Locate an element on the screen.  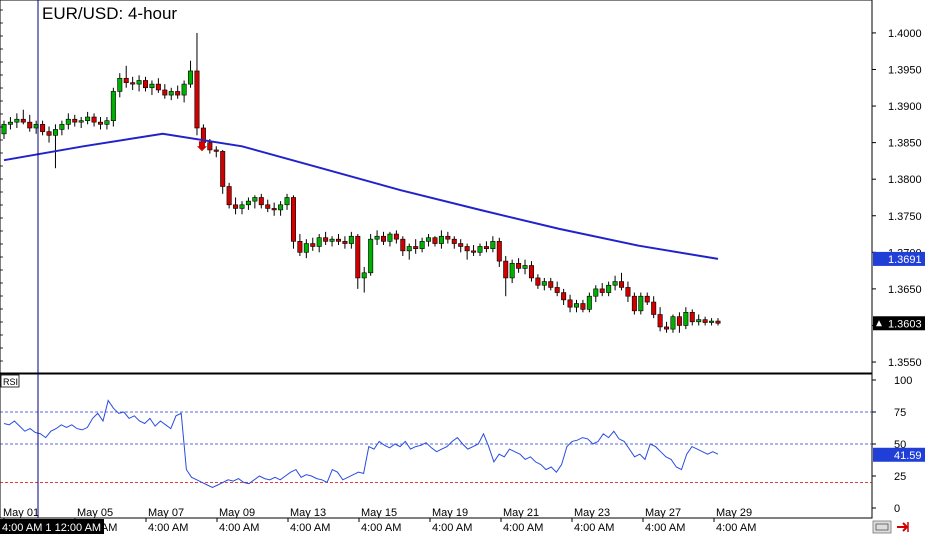
rsi-label: RSI is located at coordinates (10, 382).